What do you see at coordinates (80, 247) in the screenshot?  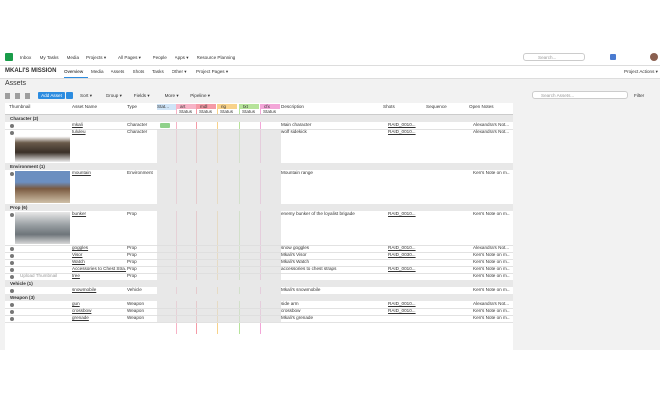 I see `asset-name: goggles` at bounding box center [80, 247].